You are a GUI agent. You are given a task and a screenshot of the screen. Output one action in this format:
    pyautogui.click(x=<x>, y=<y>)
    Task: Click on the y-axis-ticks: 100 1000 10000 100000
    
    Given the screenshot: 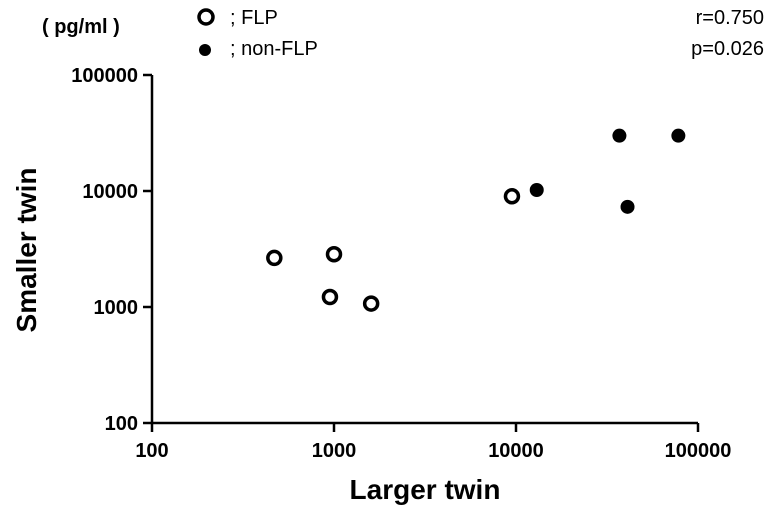 What is the action you would take?
    pyautogui.click(x=111, y=250)
    